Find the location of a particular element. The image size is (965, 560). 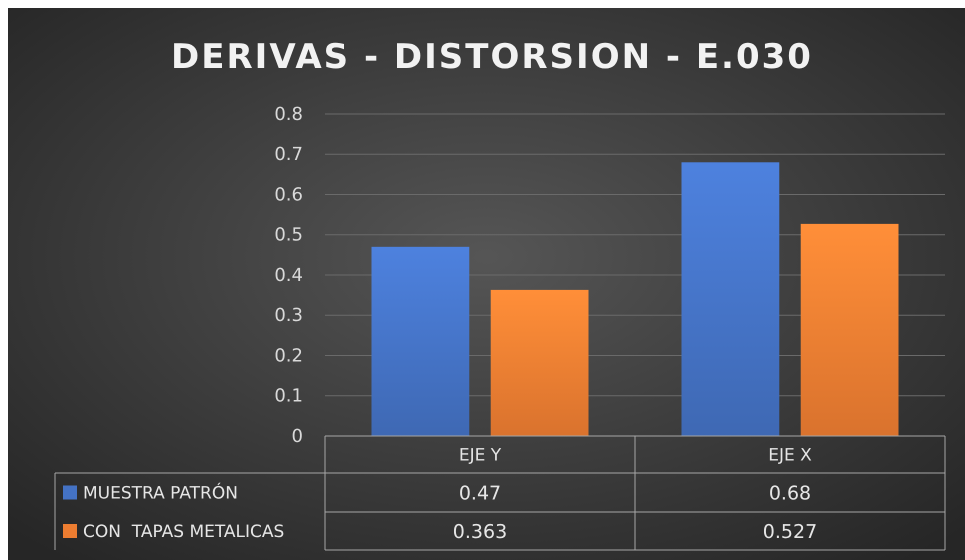

y-tick-label: 0.6 is located at coordinates (288, 195).